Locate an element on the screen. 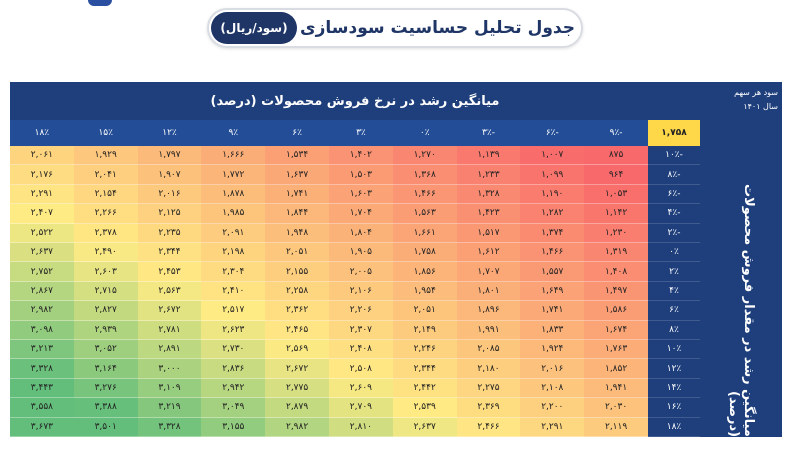 This screenshot has width=791, height=451. table-cell: ۲,۳۶۲ is located at coordinates (297, 311).